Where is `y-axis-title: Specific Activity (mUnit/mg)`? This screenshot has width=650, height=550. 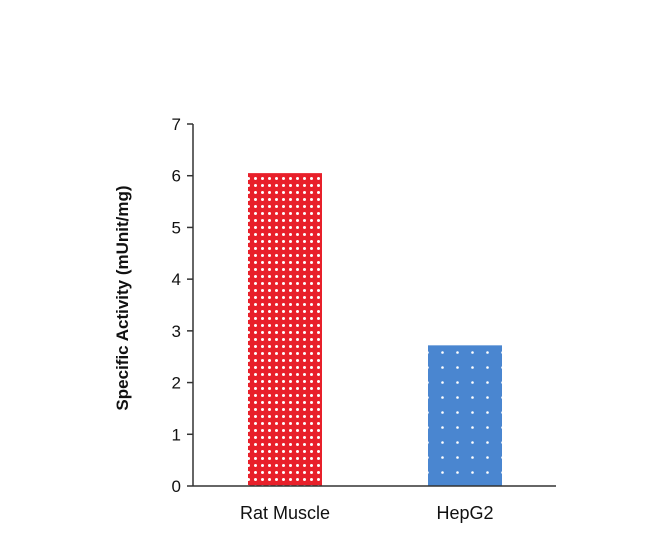
y-axis-title: Specific Activity (mUnit/mg) is located at coordinates (122, 297).